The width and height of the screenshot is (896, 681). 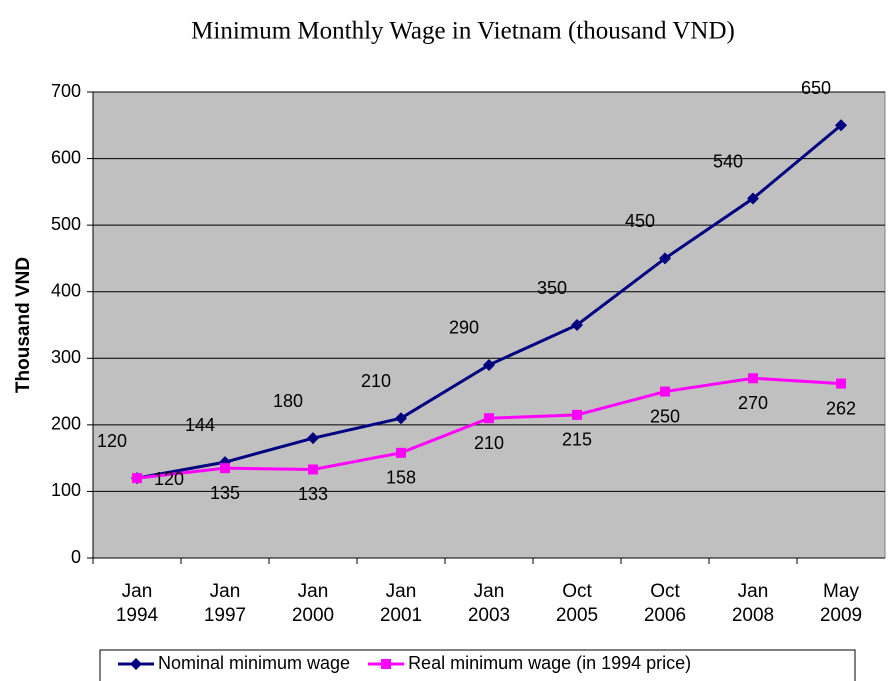 What do you see at coordinates (66, 290) in the screenshot?
I see `y-tick-label: 400` at bounding box center [66, 290].